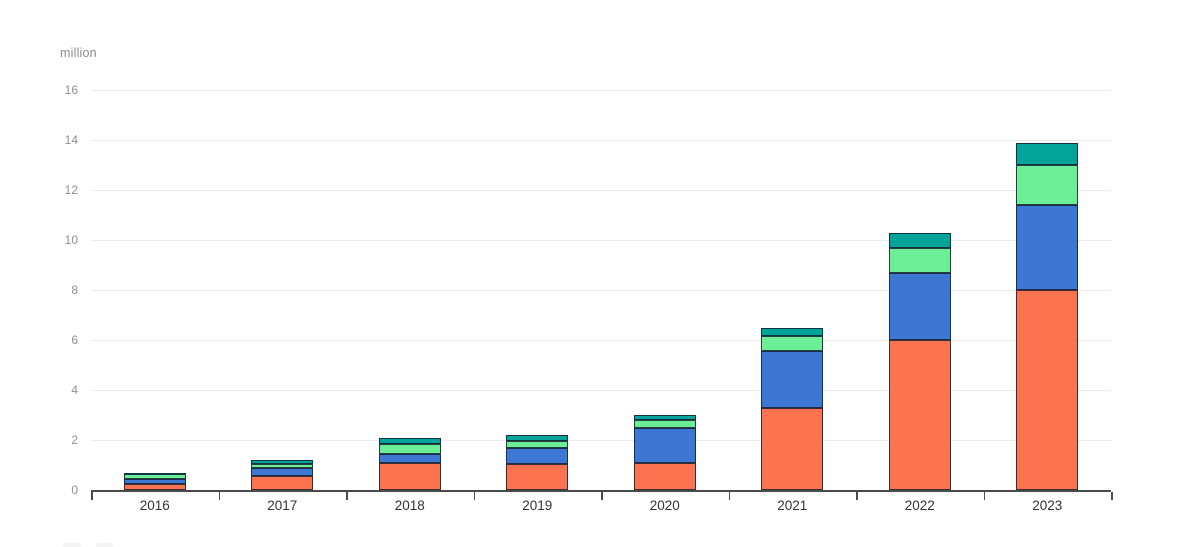 The height and width of the screenshot is (547, 1200). What do you see at coordinates (154, 486) in the screenshot?
I see `bar-segment-orange-2016` at bounding box center [154, 486].